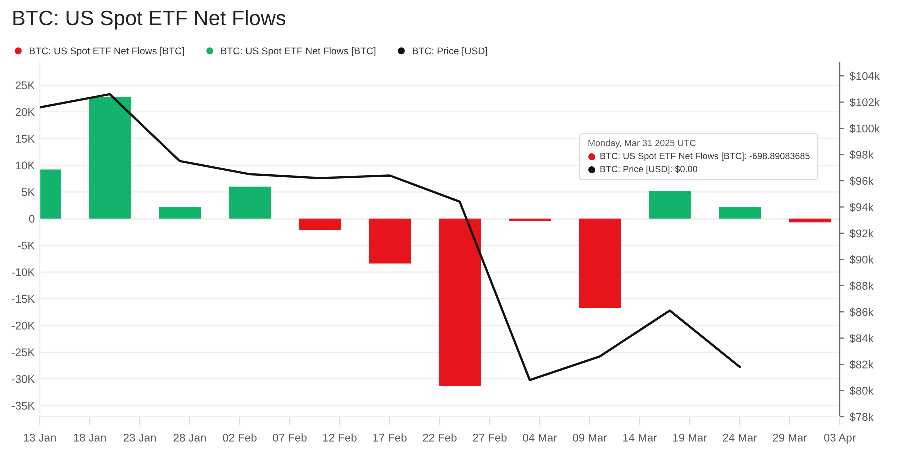  I want to click on y2-tick-label: $88k, so click(862, 286).